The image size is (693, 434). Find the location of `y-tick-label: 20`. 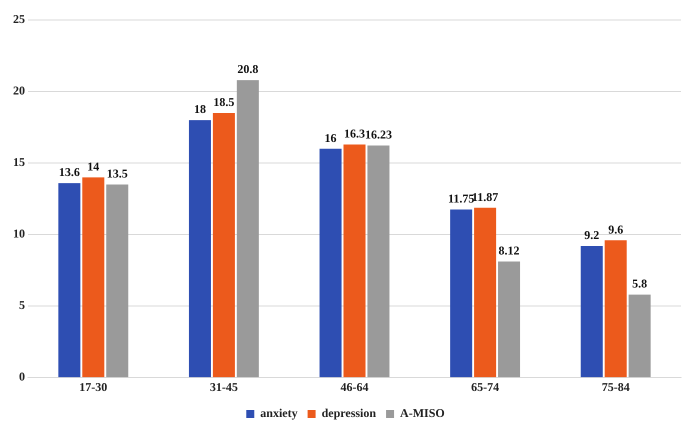

y-tick-label: 20 is located at coordinates (19, 91).